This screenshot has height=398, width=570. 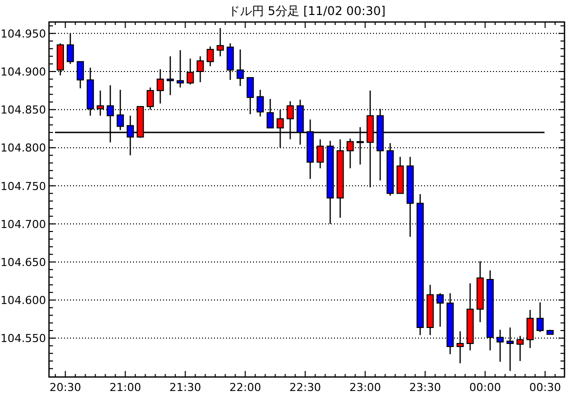 What do you see at coordinates (307, 11) in the screenshot?
I see `title: ドル円 5分足 [11/02 00:30]` at bounding box center [307, 11].